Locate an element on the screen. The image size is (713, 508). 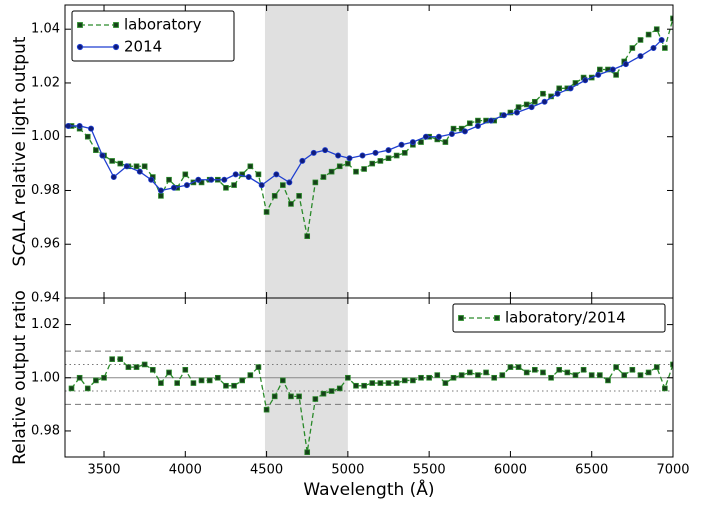
legend-label: 2014 is located at coordinates (143, 47).